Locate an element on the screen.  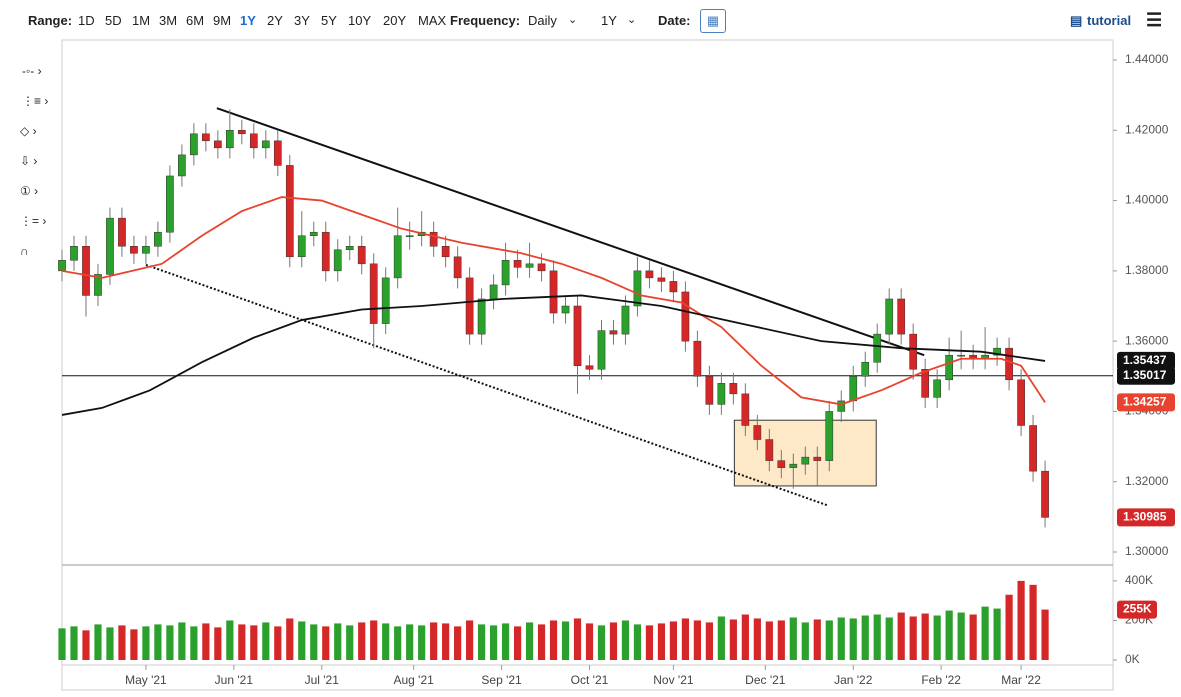
x-tick-label: Nov '21 is located at coordinates (673, 680).